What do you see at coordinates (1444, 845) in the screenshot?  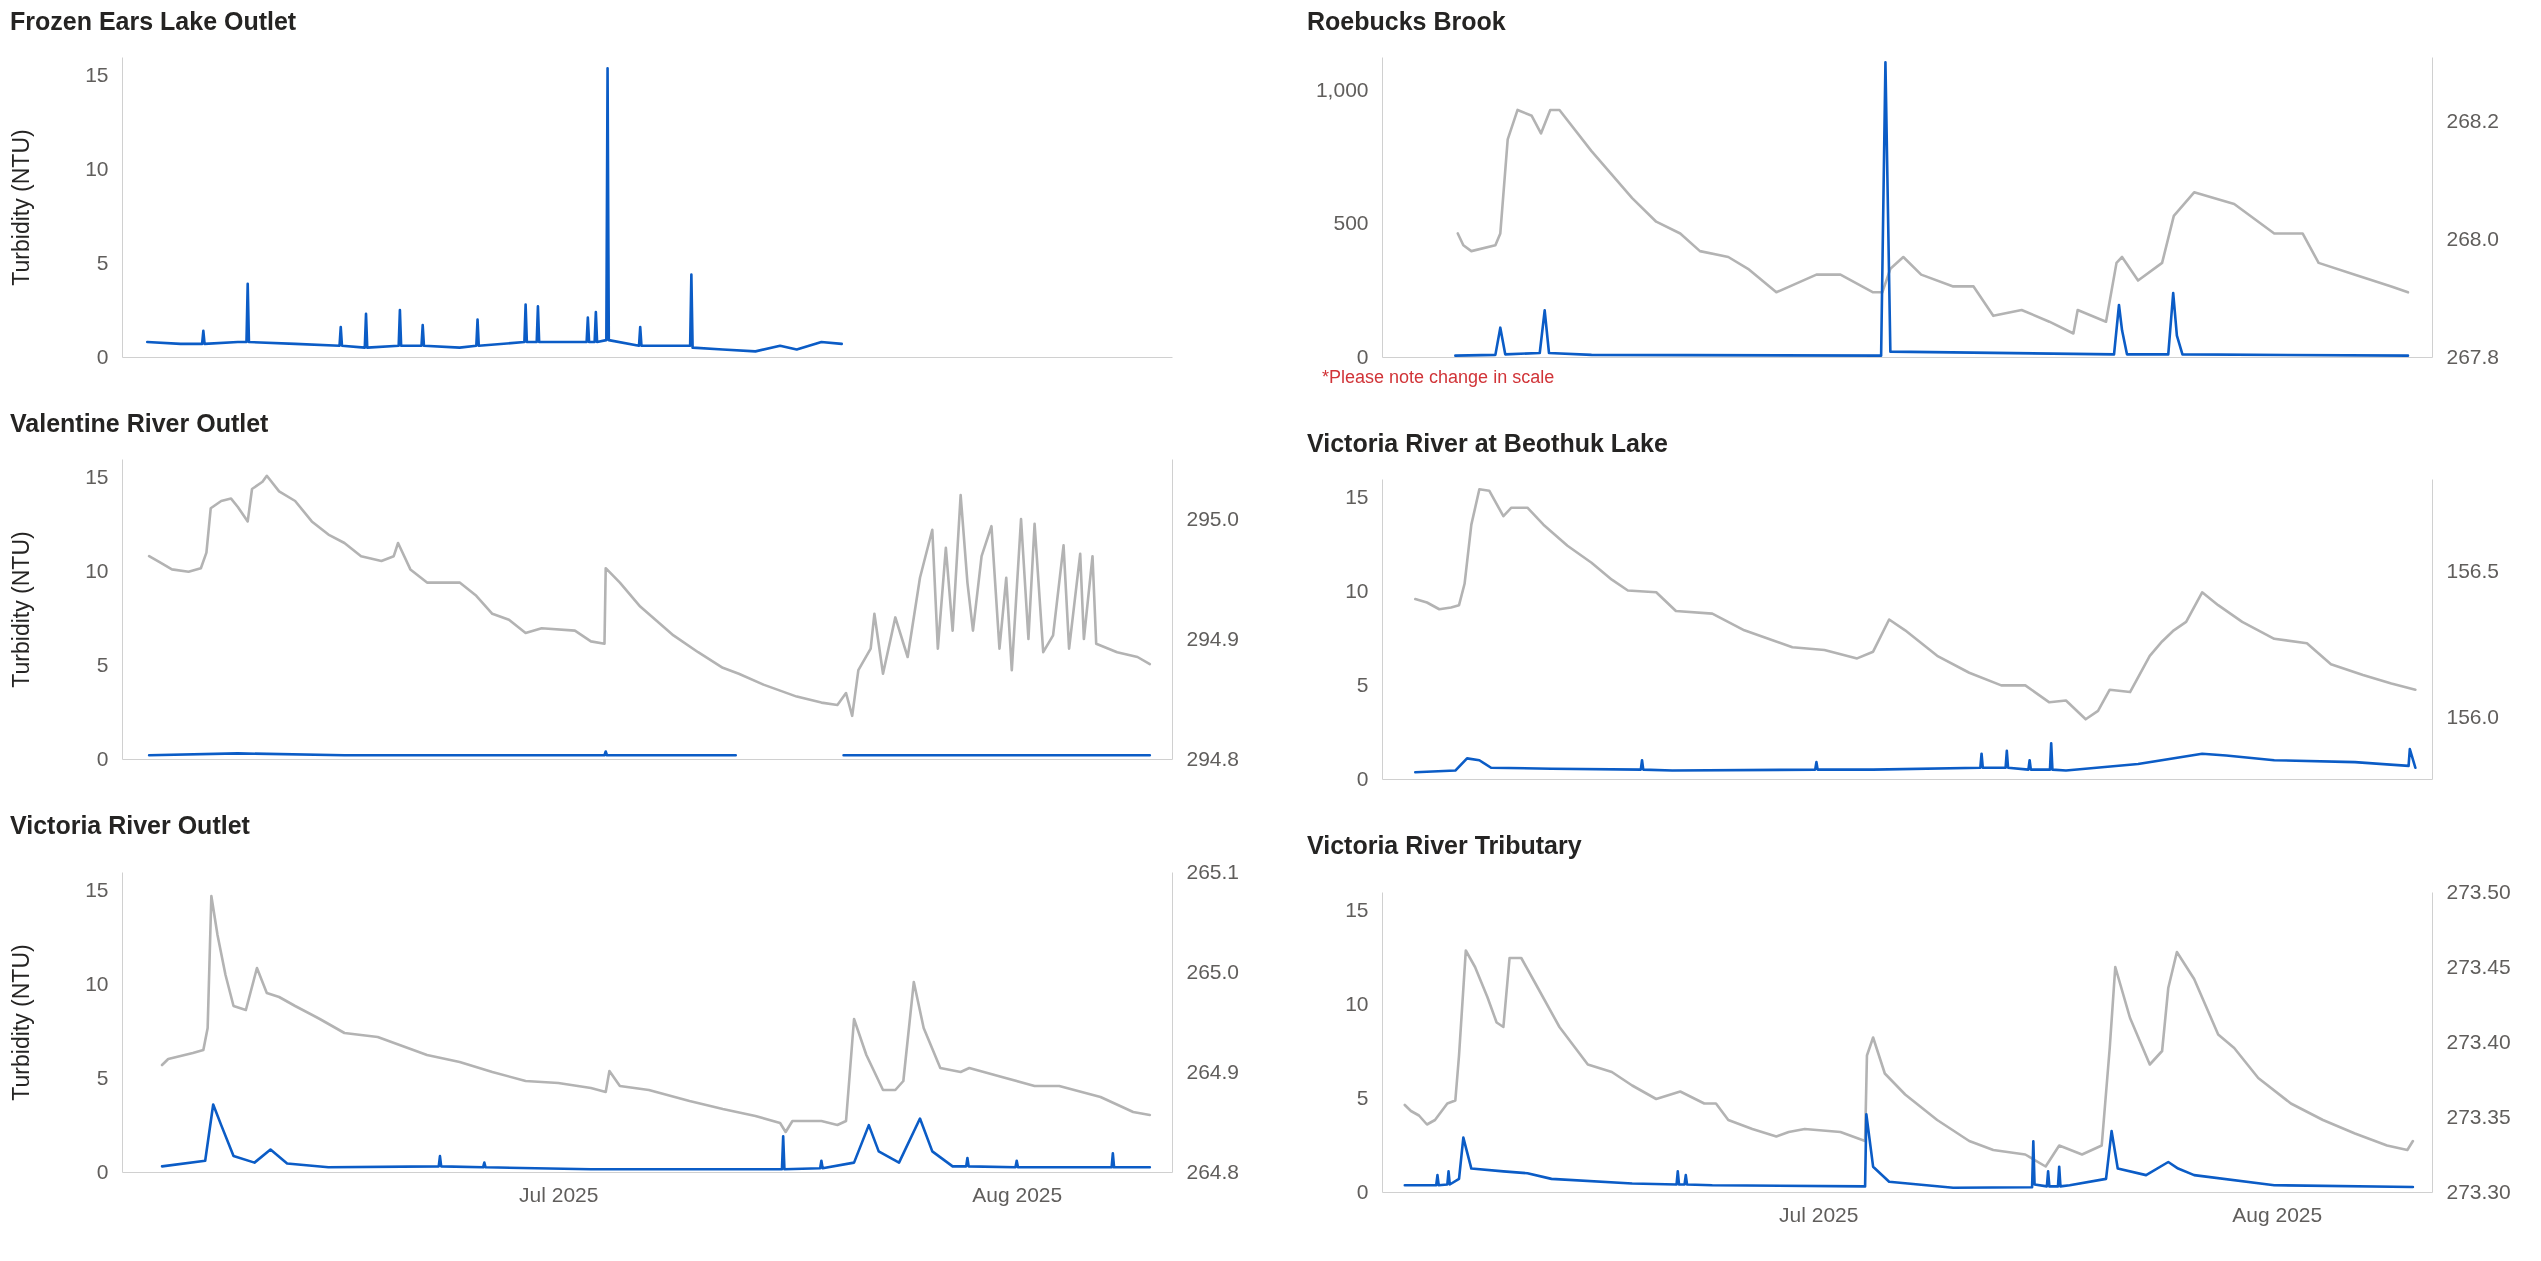 I see `chart-title: Victoria River Tributary` at bounding box center [1444, 845].